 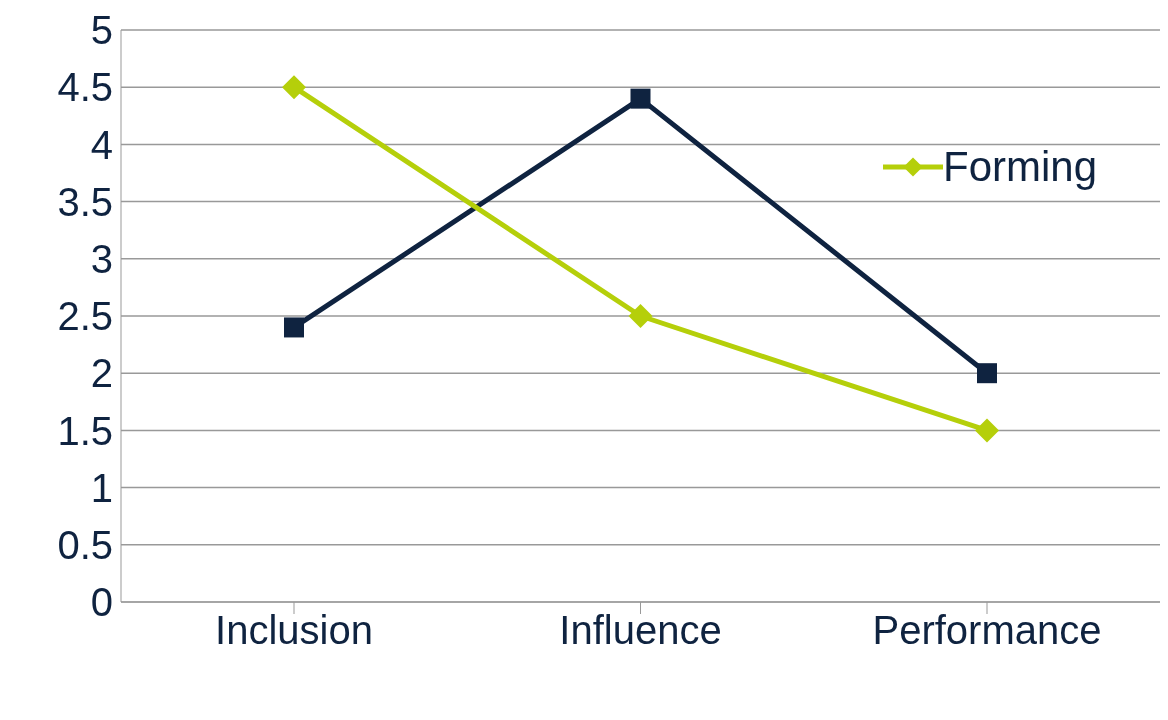 What do you see at coordinates (101, 30) in the screenshot?
I see `y-tick-label: 5` at bounding box center [101, 30].